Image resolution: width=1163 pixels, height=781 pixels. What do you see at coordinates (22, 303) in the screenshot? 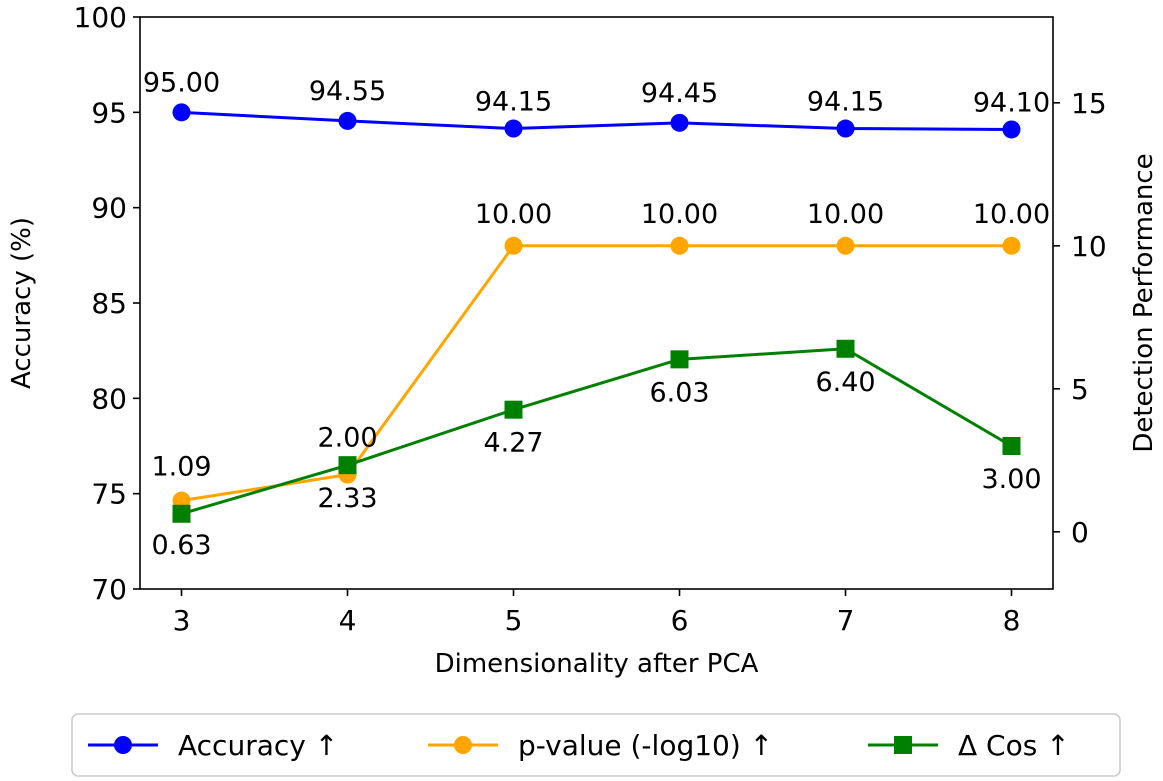
I see `y-axis-left-title: Accuracy (%)` at bounding box center [22, 303].